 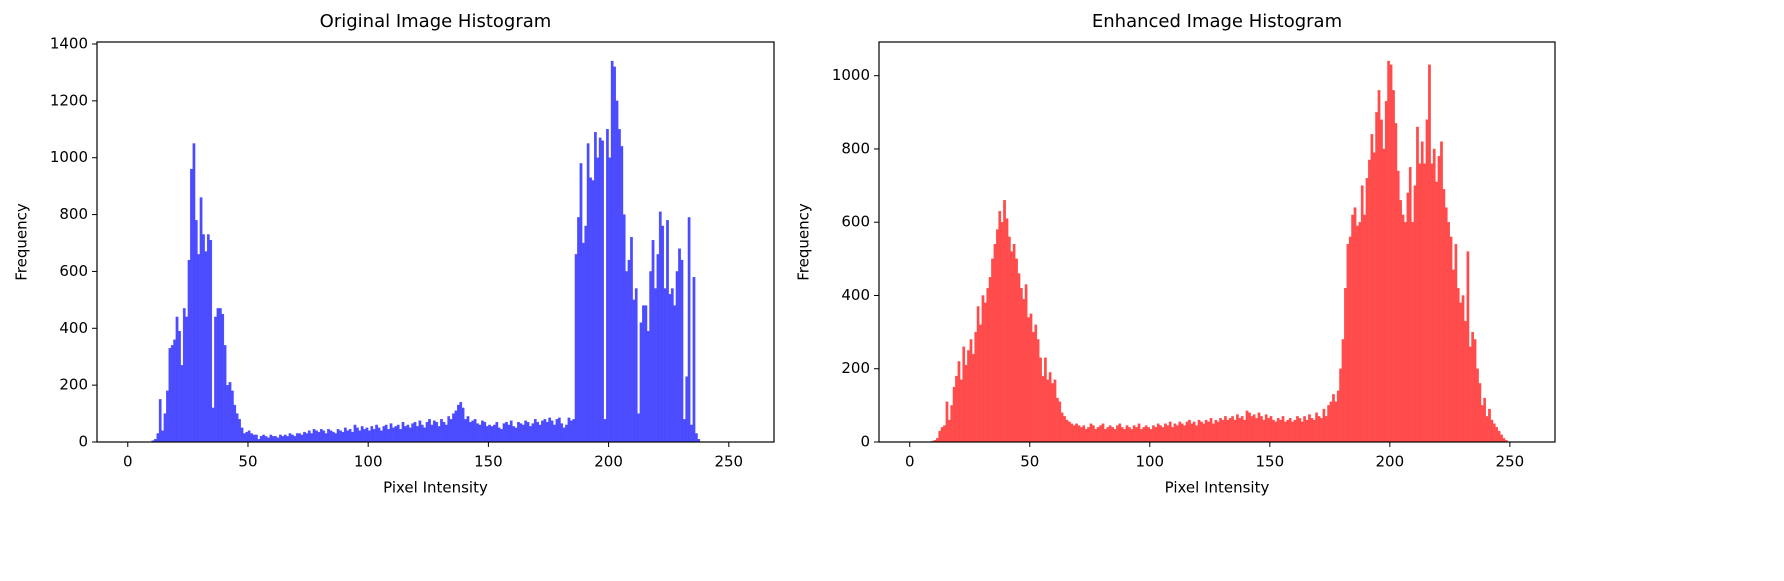 I want to click on y-tick-label: 600, so click(x=73, y=271).